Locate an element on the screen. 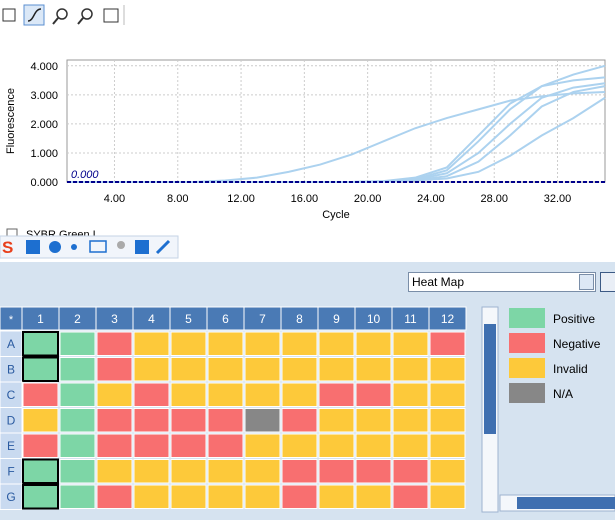 Image resolution: width=615 pixels, height=520 pixels. row-label: E is located at coordinates (11, 446).